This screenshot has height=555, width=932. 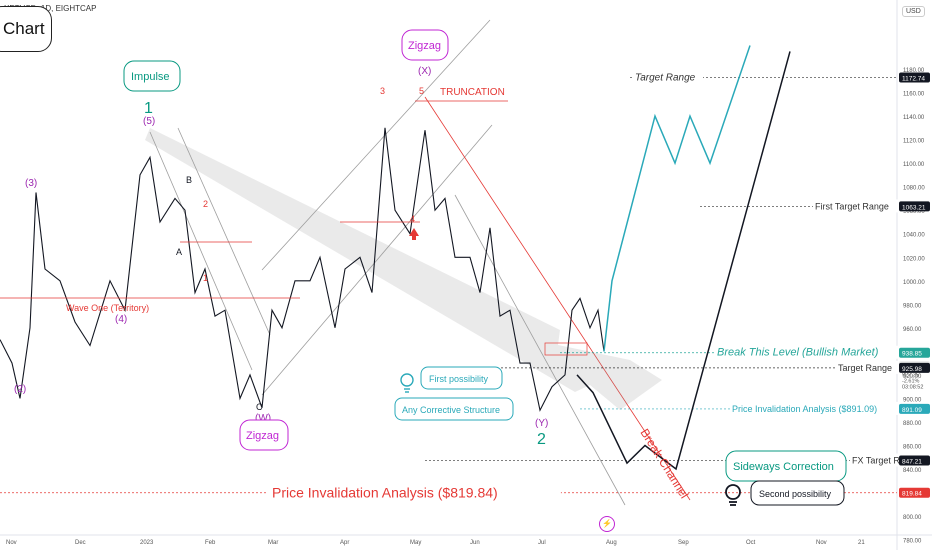 What do you see at coordinates (914, 118) in the screenshot?
I see `y-tick-label: 1140.00` at bounding box center [914, 118].